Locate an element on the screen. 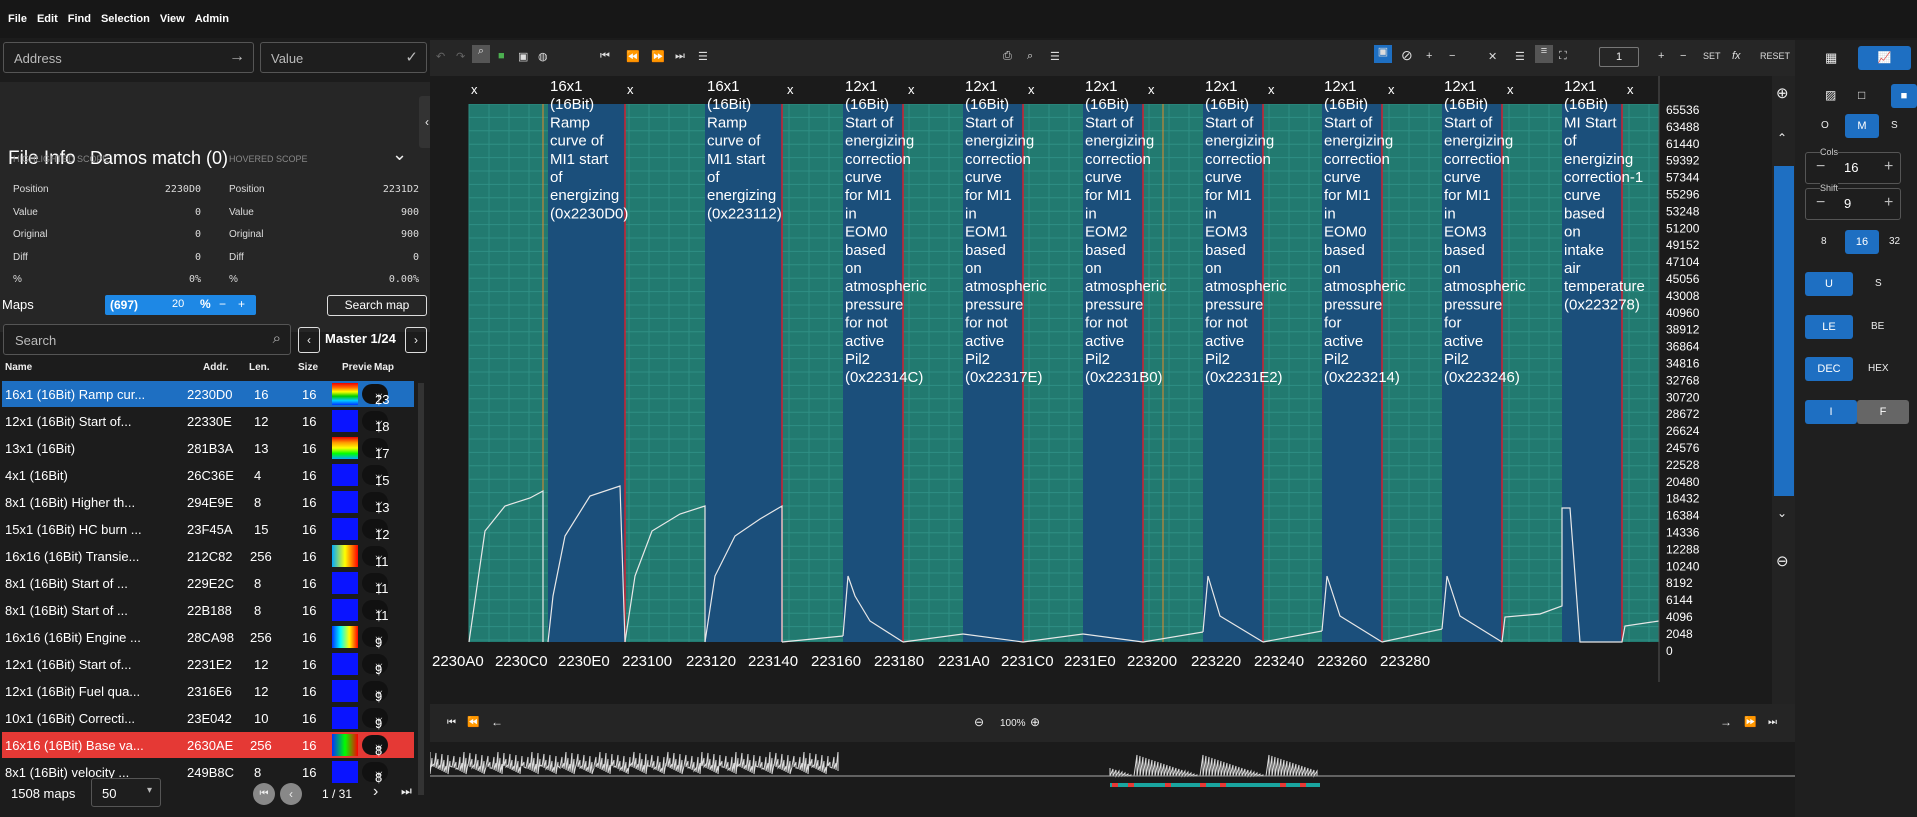 The height and width of the screenshot is (817, 1917). table-row: 16x1 (16Bit) Ramp cur... 2230D0 16 16 ᛉ 23 is located at coordinates (208, 394).